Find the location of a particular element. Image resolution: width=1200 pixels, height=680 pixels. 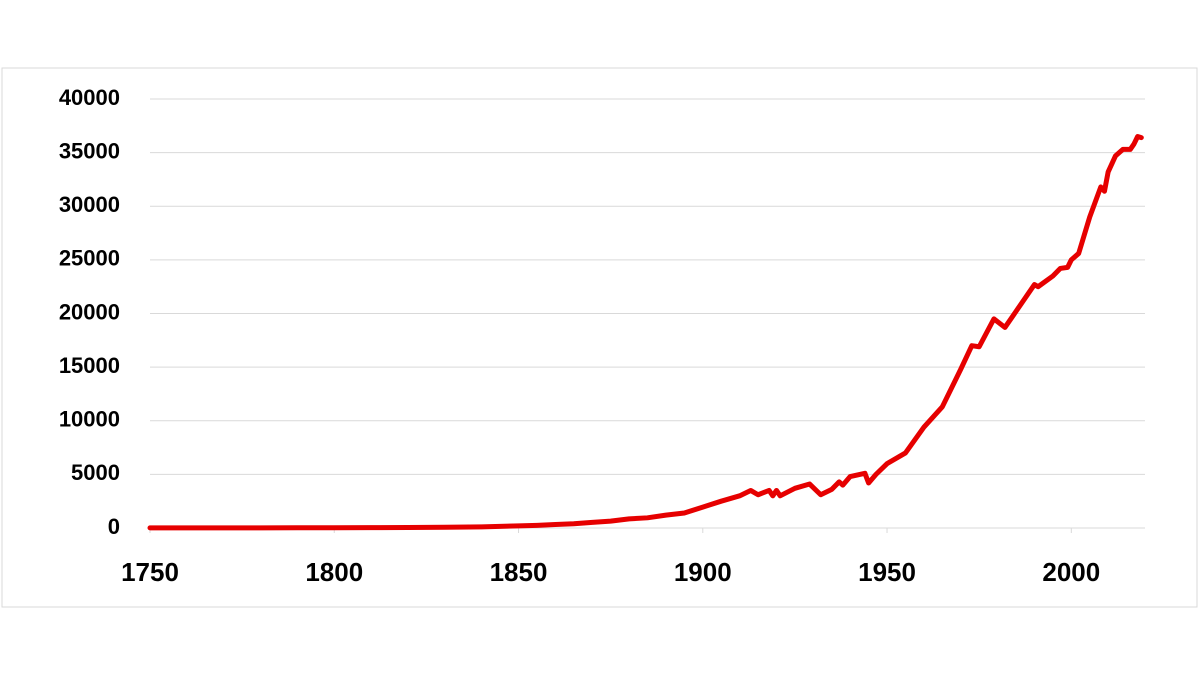

y-tick-label: 40000 is located at coordinates (89, 97).